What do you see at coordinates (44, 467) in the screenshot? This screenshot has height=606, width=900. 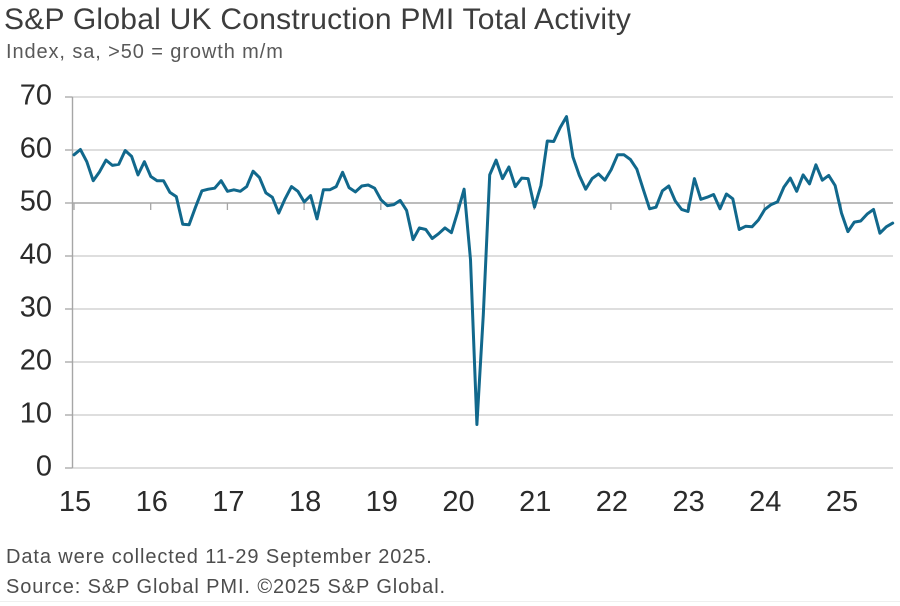 I see `svg-text: 0` at bounding box center [44, 467].